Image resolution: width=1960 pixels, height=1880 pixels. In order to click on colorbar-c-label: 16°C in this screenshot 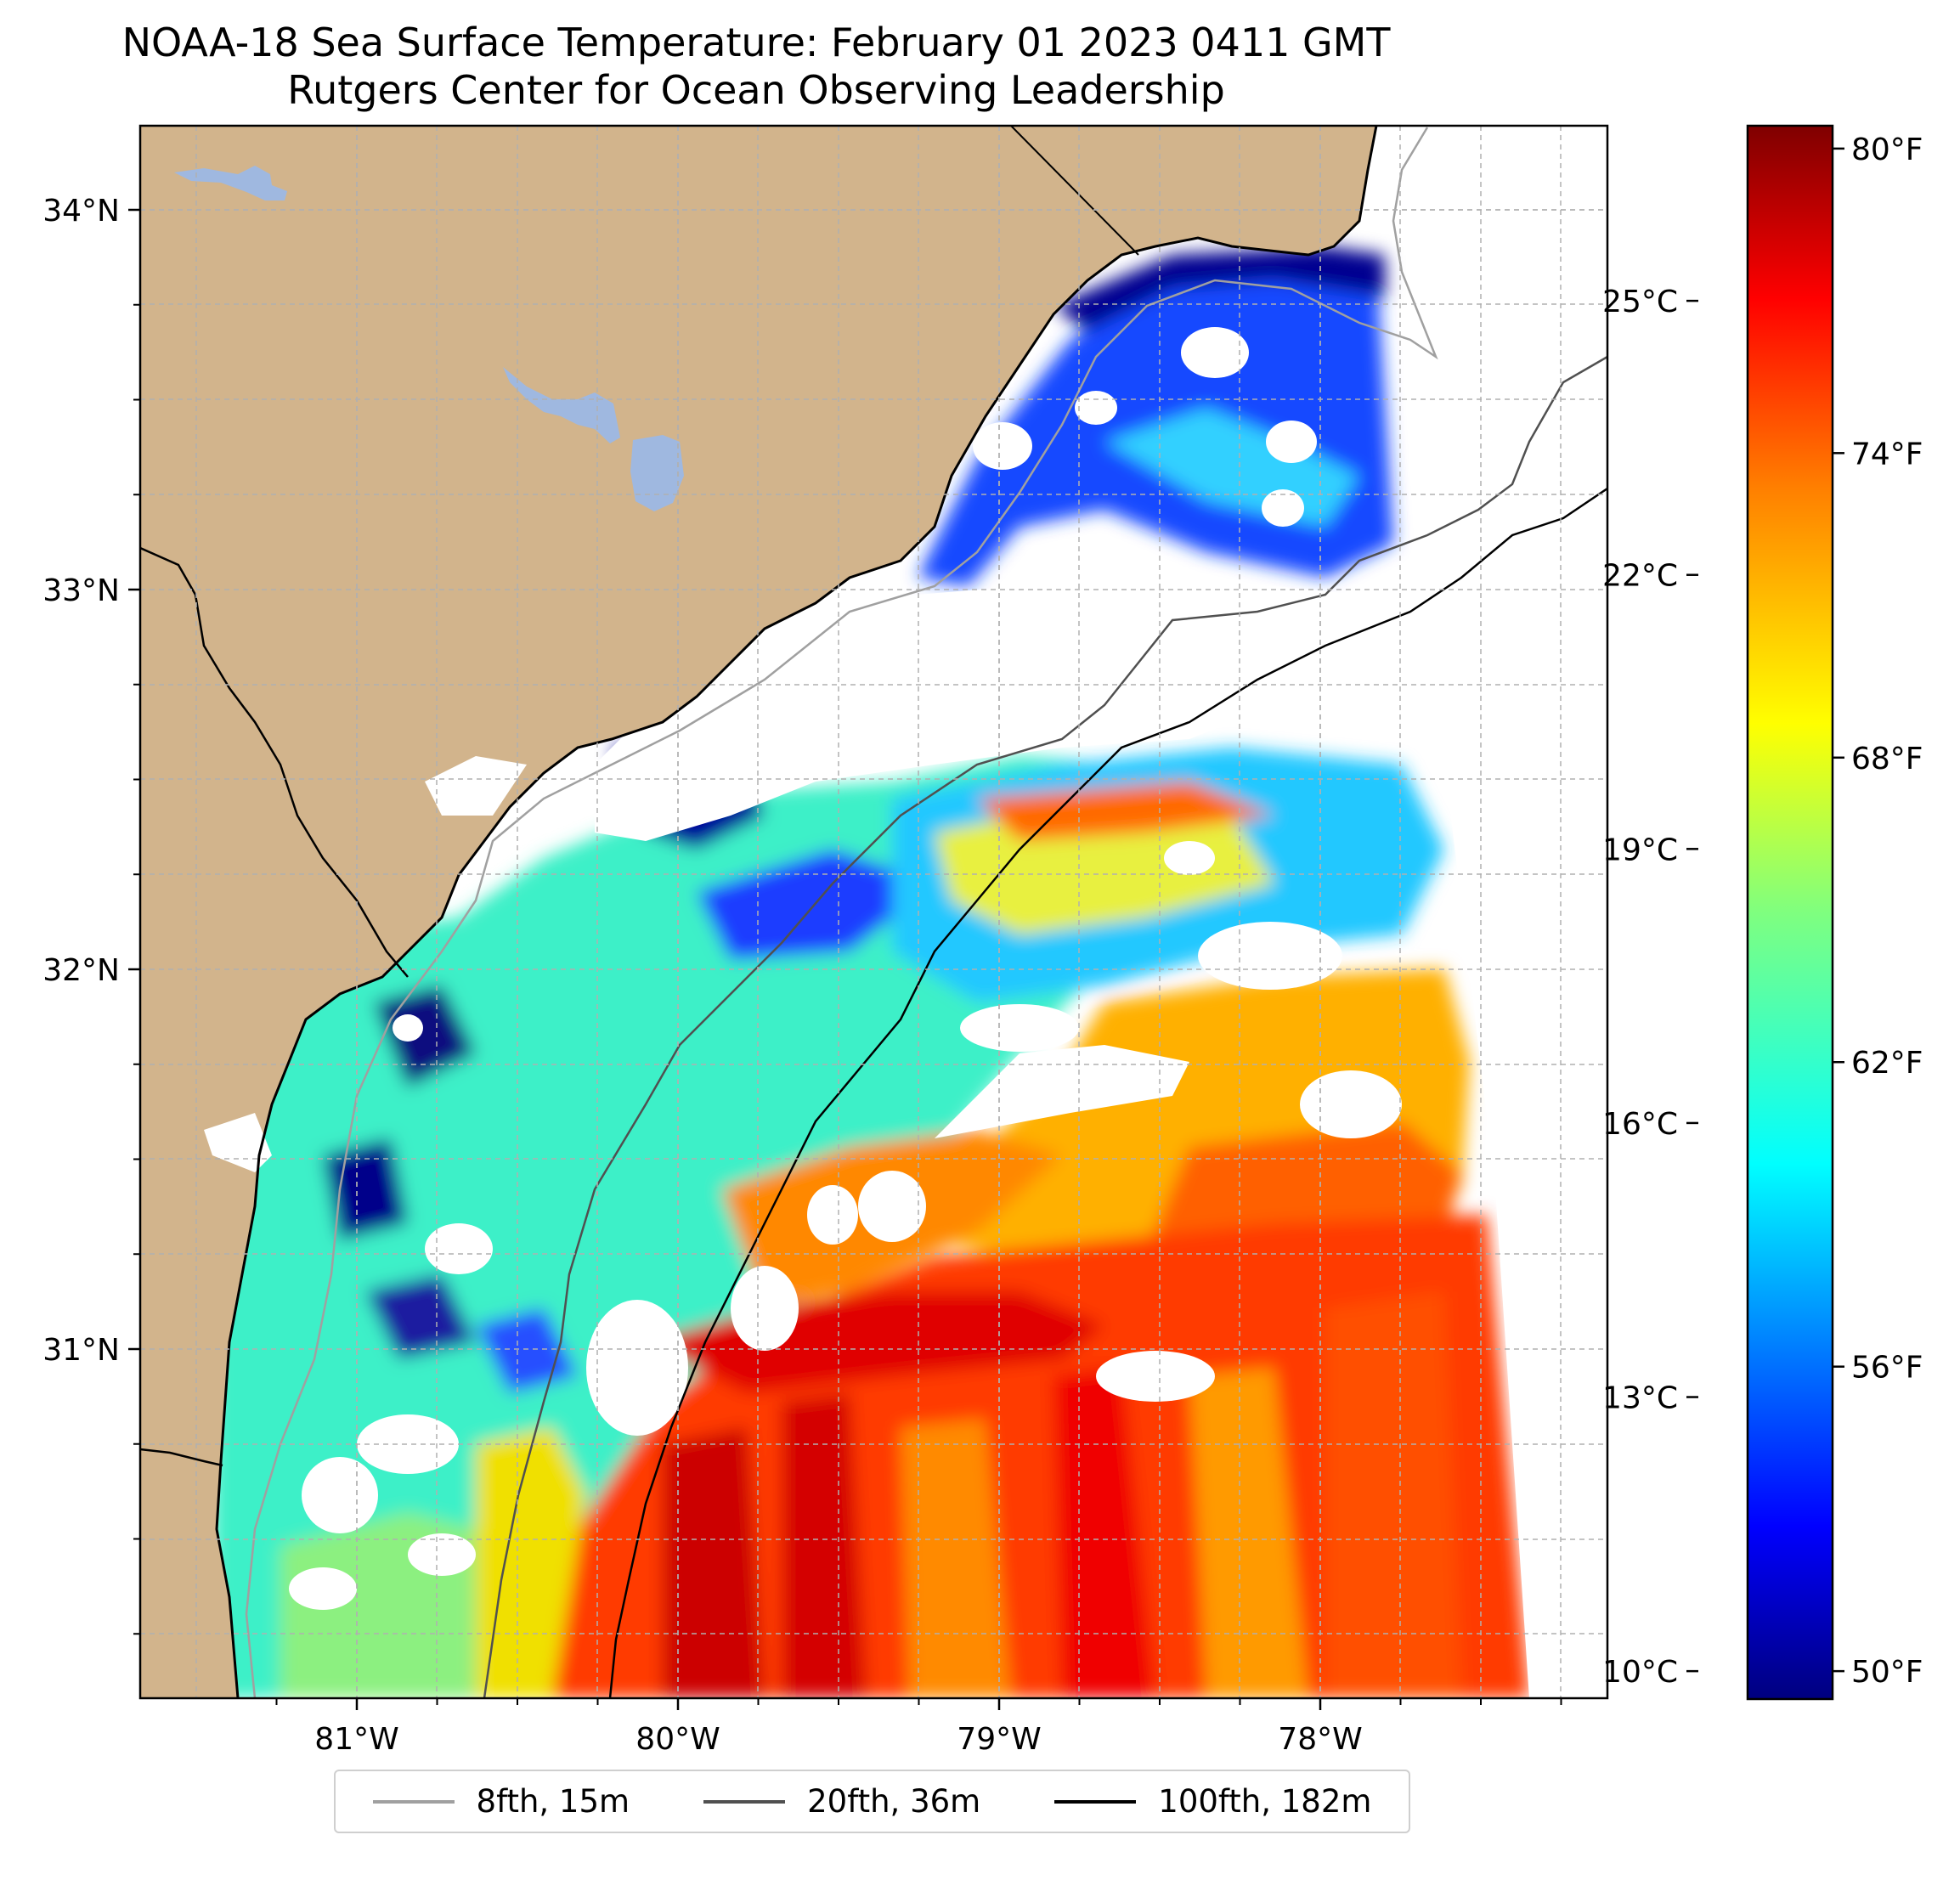, I will do `click(1640, 1124)`.